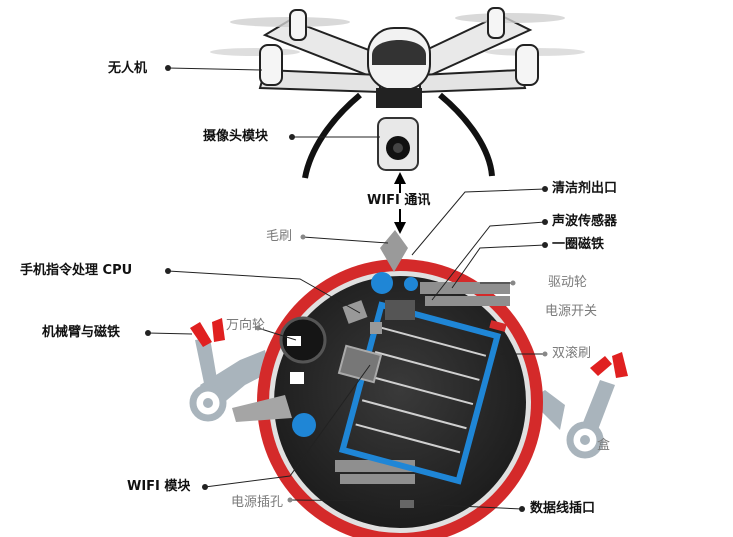  Describe the element at coordinates (572, 353) in the screenshot. I see `label-double-roller: 双滚刷` at that location.